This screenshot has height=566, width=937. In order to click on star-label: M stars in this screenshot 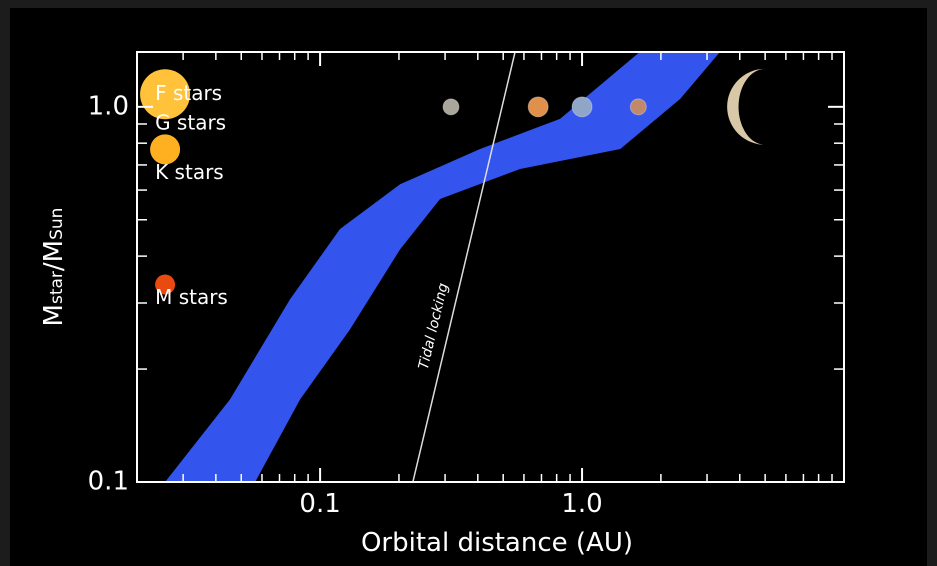, I will do `click(191, 297)`.